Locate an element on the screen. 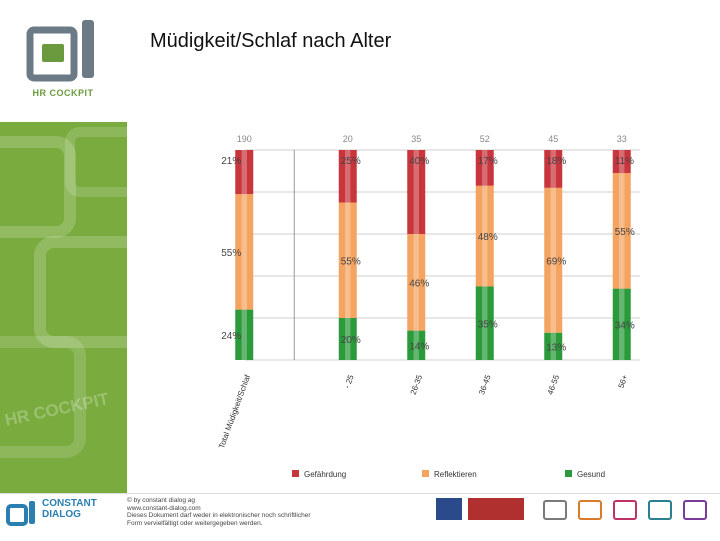 The height and width of the screenshot is (541, 720). data-label: 14% is located at coordinates (419, 346).